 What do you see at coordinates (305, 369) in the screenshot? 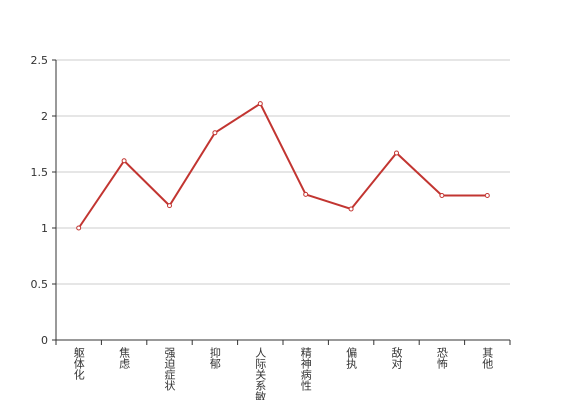
I see `x-tick-label: 精神病性` at bounding box center [305, 369].